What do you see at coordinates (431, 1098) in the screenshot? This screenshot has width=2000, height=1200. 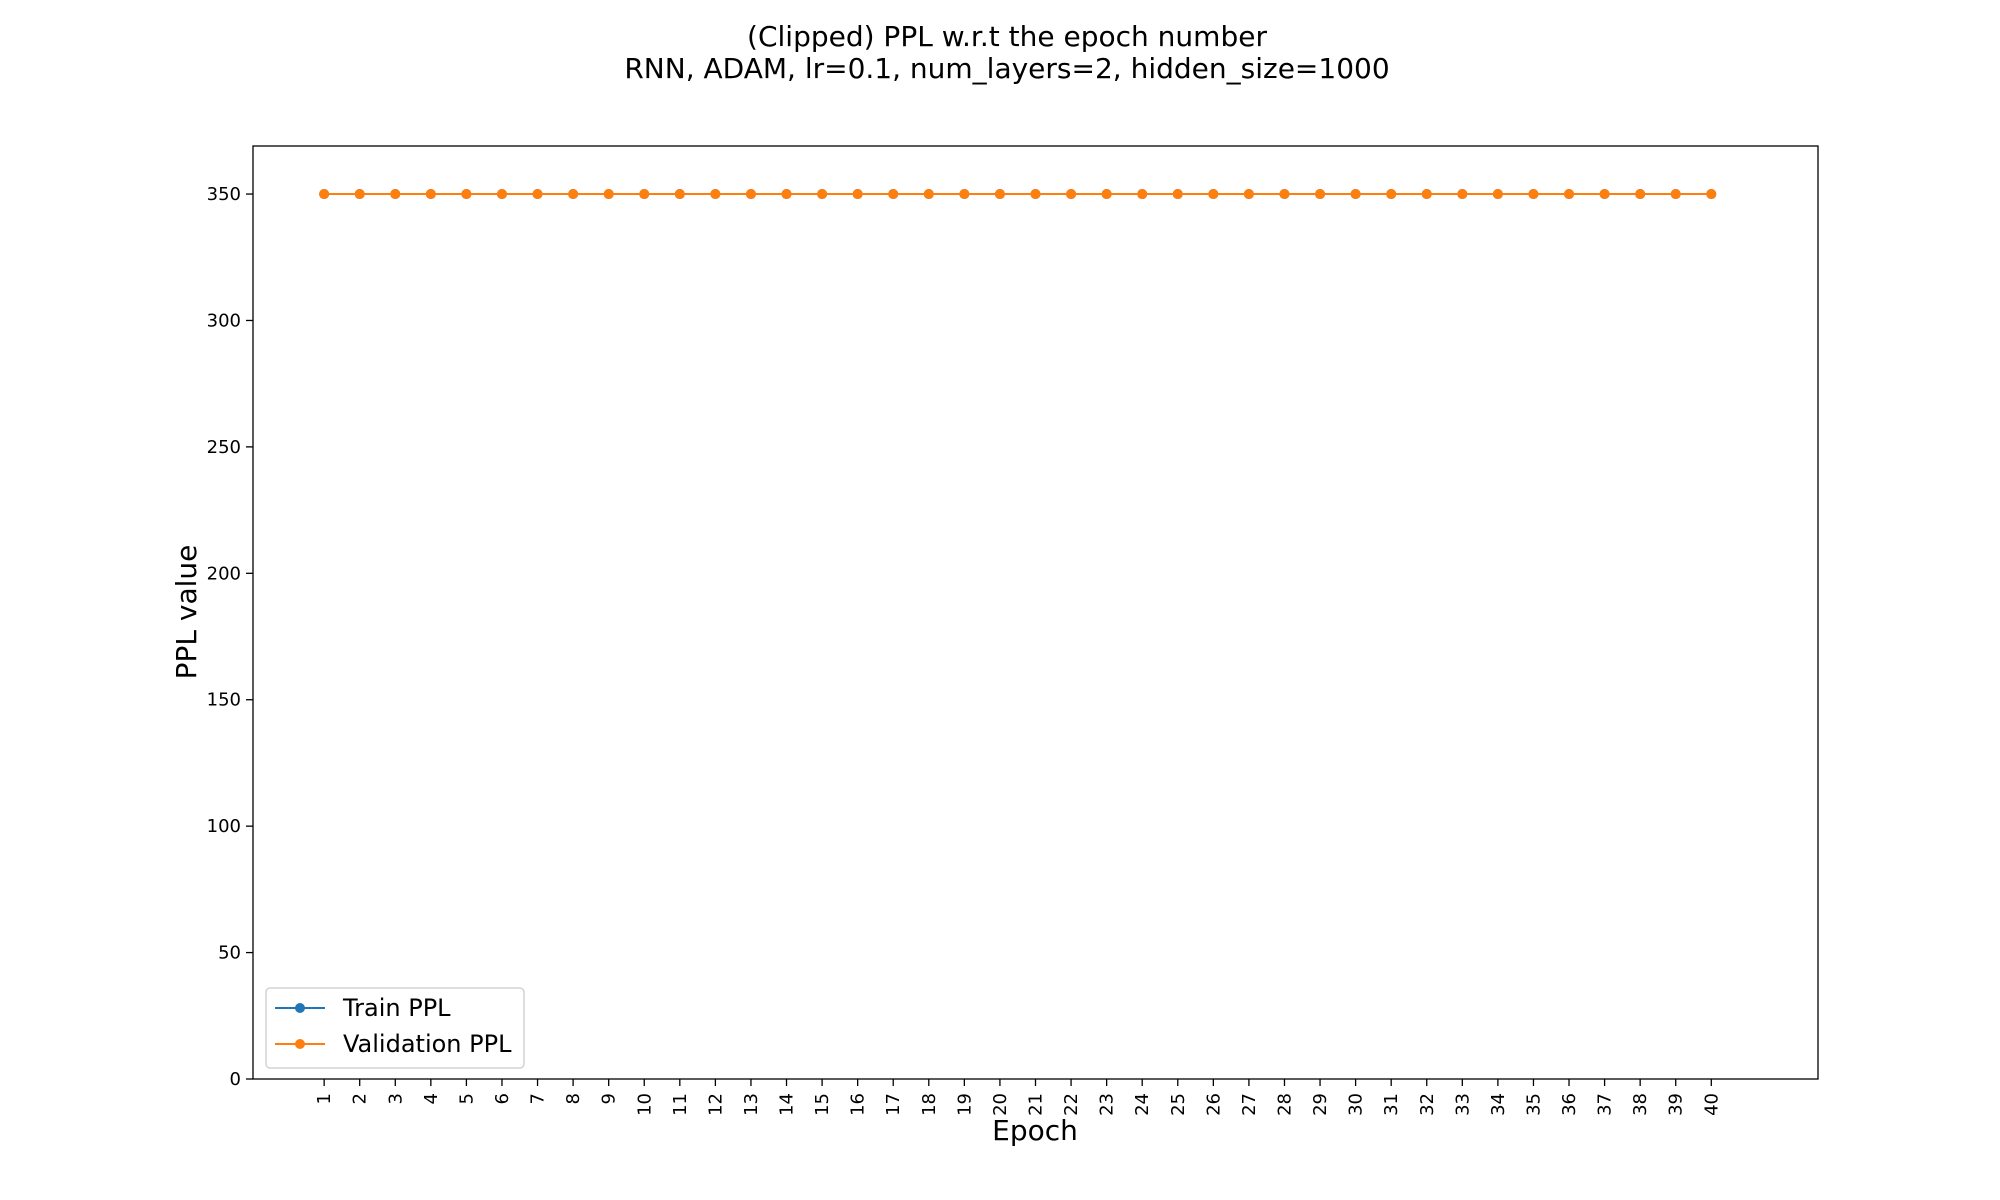 I see `x-tick-label: 4` at bounding box center [431, 1098].